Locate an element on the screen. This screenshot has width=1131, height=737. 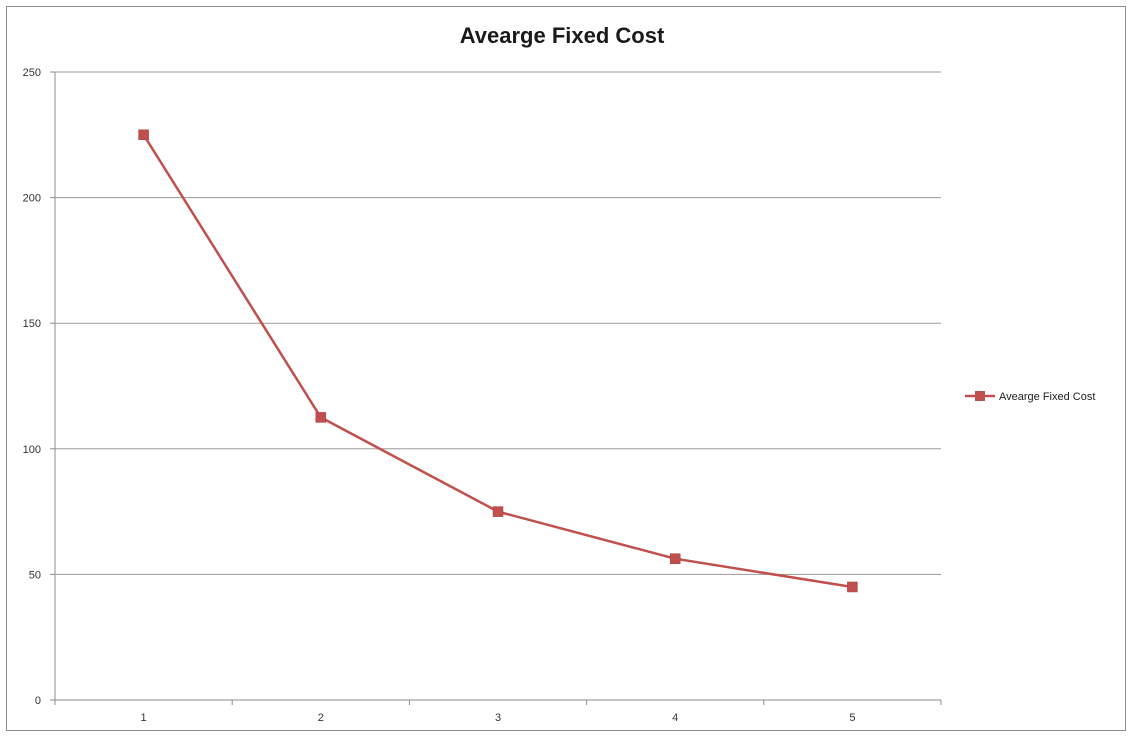
x-tick-label: 4 is located at coordinates (675, 718).